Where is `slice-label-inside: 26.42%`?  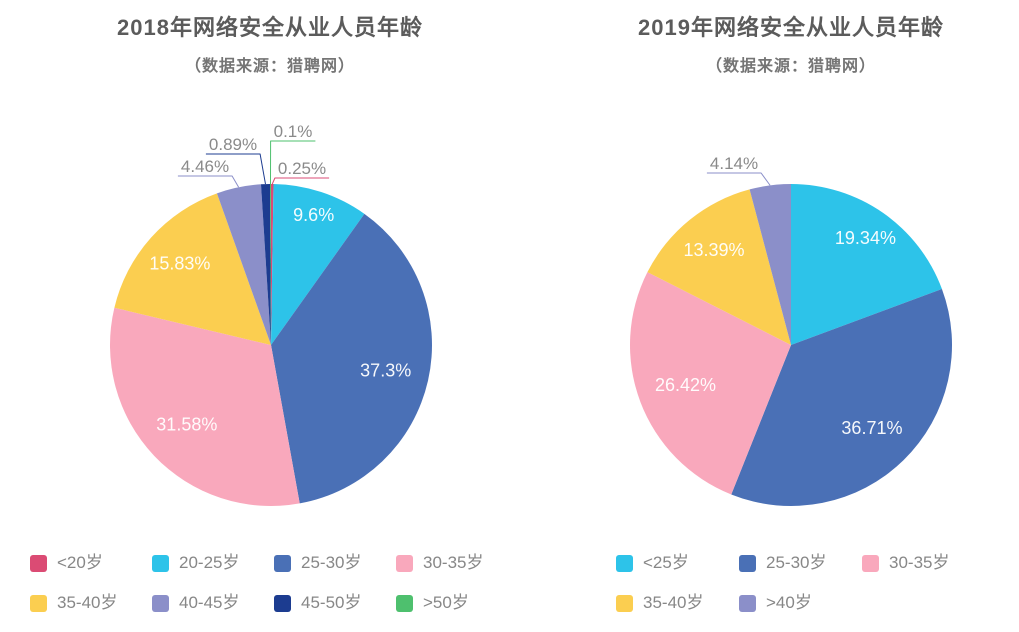
slice-label-inside: 26.42% is located at coordinates (685, 385).